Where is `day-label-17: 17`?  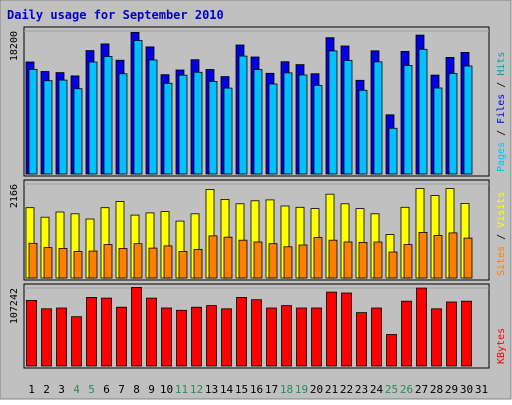
day-label-17: 17 is located at coordinates (271, 389).